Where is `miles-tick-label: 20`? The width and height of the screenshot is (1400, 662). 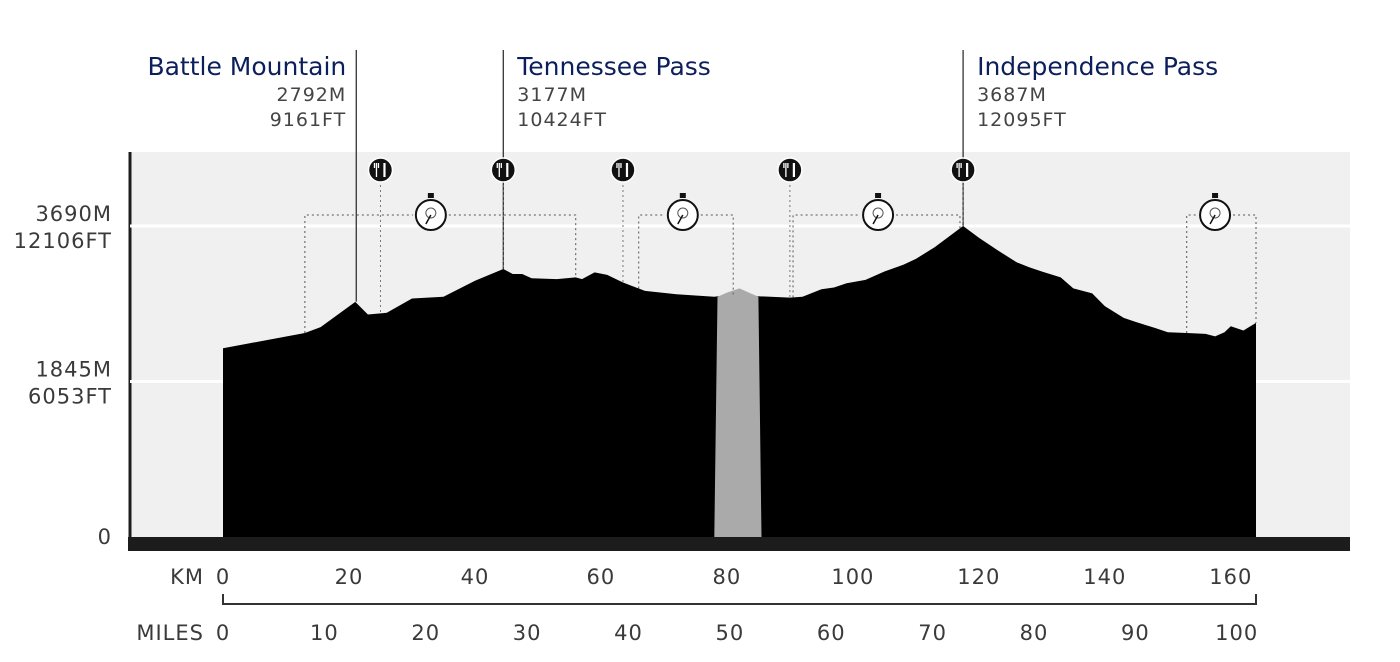 miles-tick-label: 20 is located at coordinates (425, 633).